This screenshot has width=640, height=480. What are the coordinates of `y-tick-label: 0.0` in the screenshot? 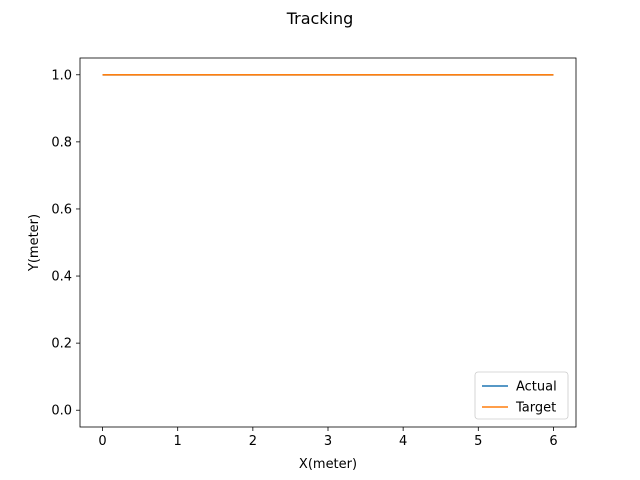 It's located at (61, 411).